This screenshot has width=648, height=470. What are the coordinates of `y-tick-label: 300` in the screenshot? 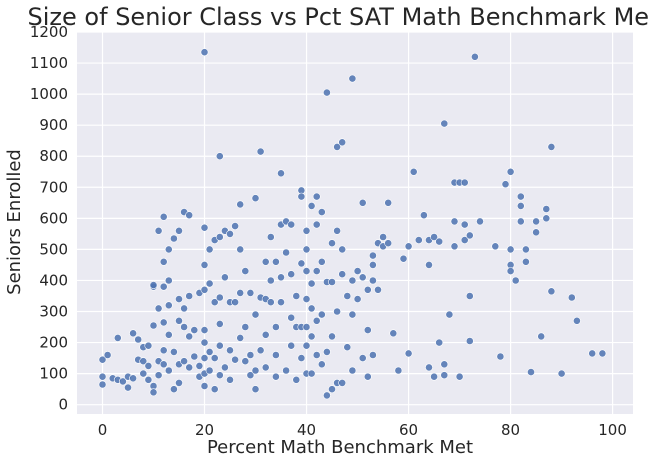 It's located at (53, 312).